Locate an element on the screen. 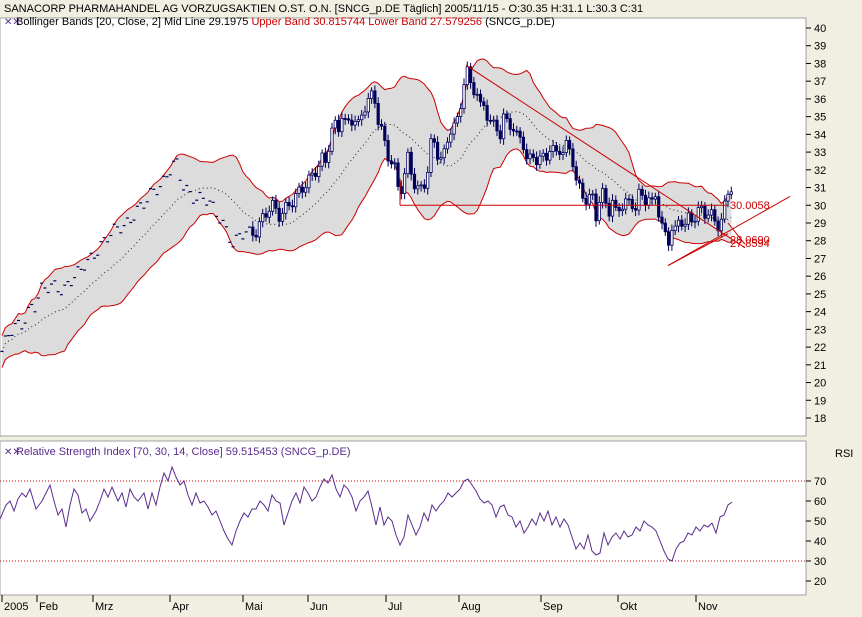 This screenshot has height=617, width=862. price-tick-label: 32 is located at coordinates (820, 171).